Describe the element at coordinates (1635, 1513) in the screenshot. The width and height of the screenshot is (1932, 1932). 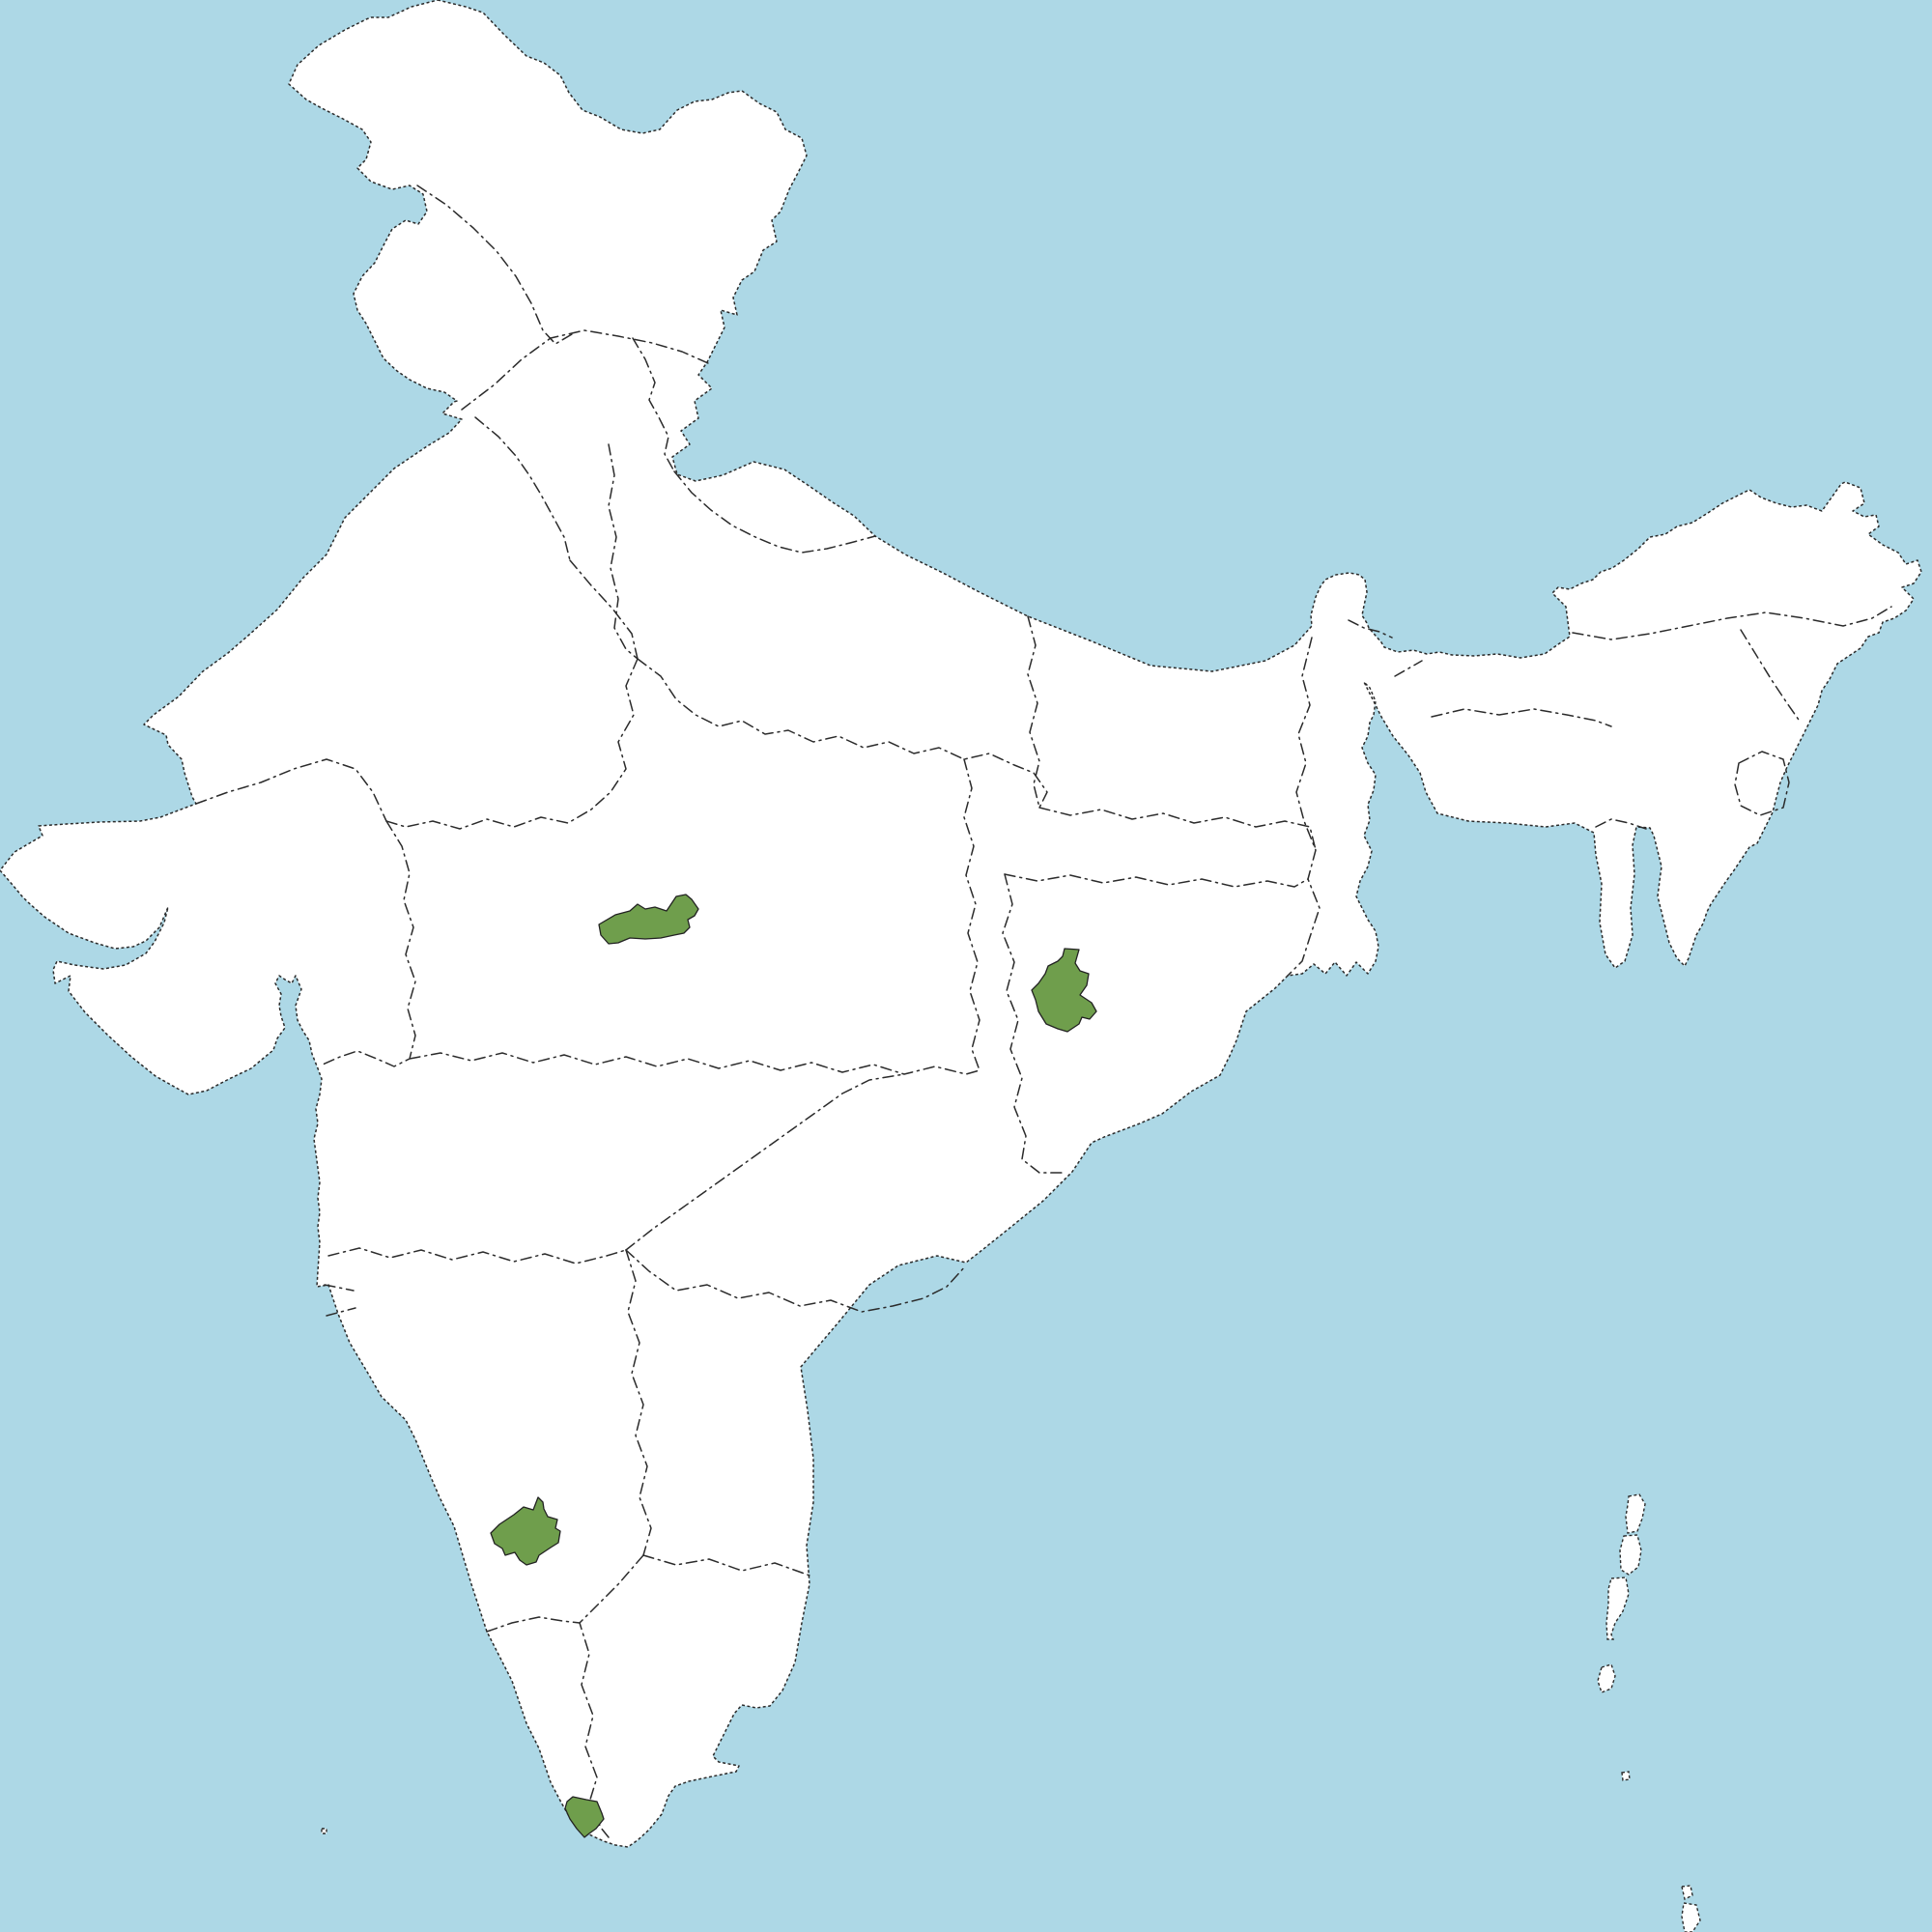
I see `andaman-north` at that location.